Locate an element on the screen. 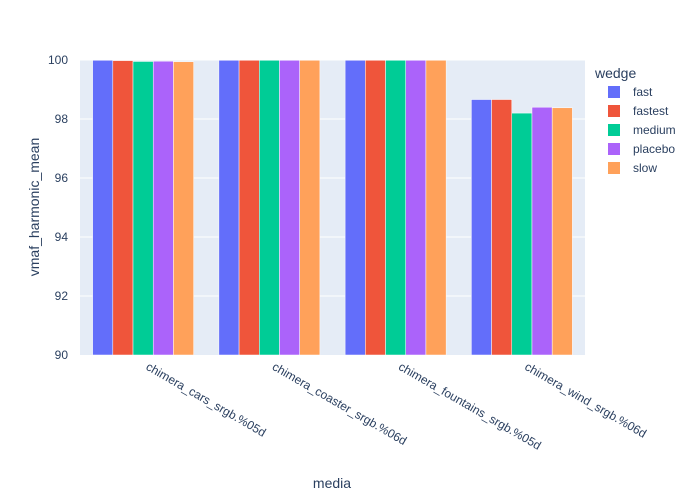  y-tick-label: 94 is located at coordinates (62, 237).